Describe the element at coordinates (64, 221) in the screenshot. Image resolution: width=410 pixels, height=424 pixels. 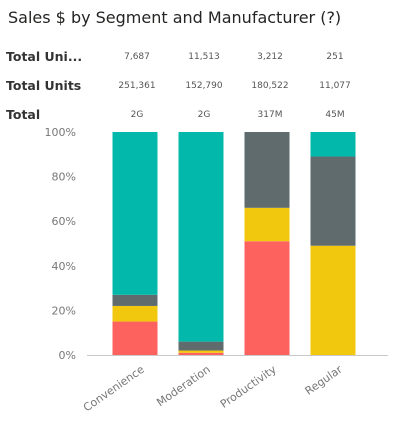
I see `y-tick-label-60pct: 60%` at that location.